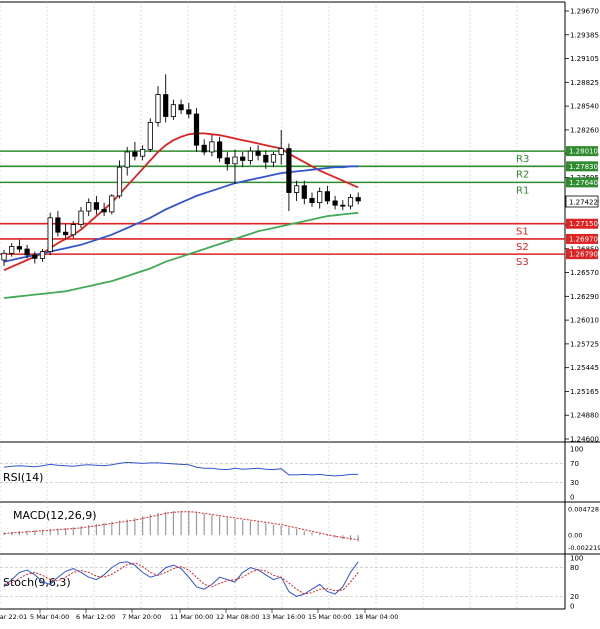 The width and height of the screenshot is (600, 629). I want to click on current-price-label: 1.27422, so click(583, 203).